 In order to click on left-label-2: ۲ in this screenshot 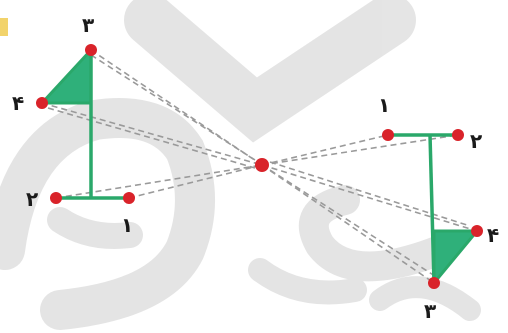, I will do `click(32, 199)`.